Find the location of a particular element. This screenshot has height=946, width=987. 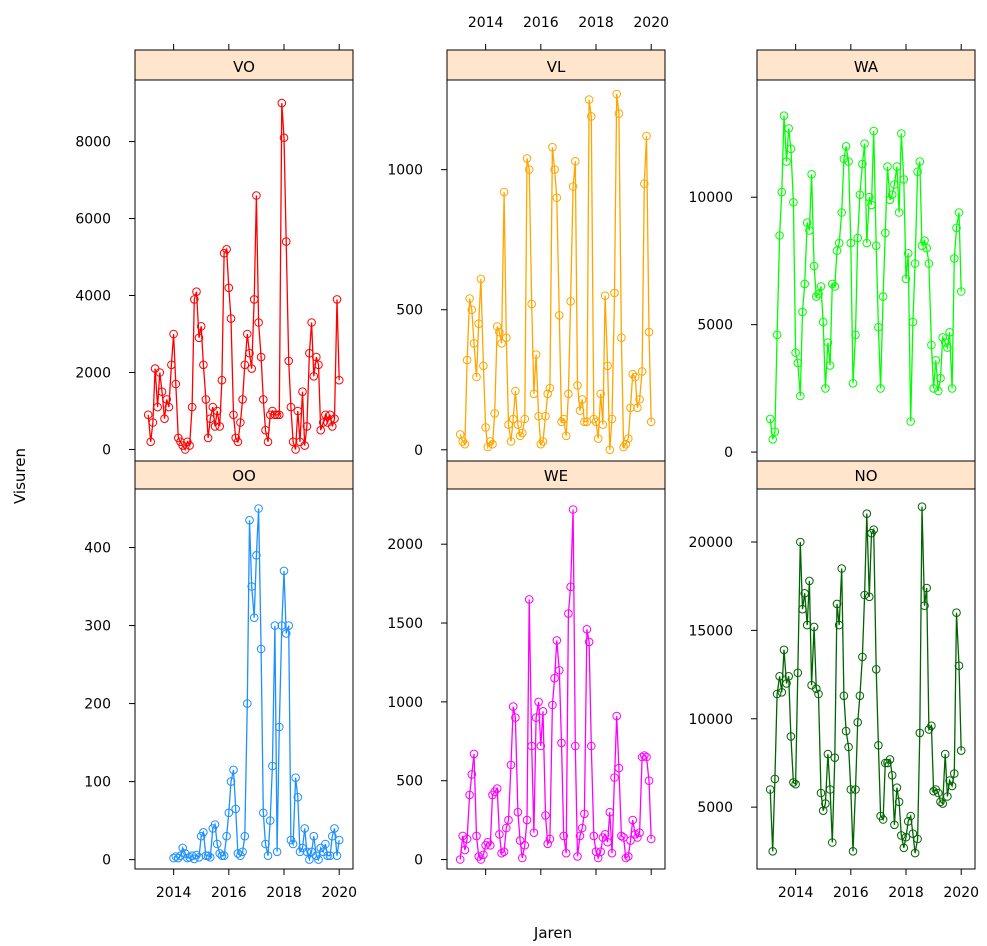

y-tick-label: 1000 is located at coordinates (405, 703).